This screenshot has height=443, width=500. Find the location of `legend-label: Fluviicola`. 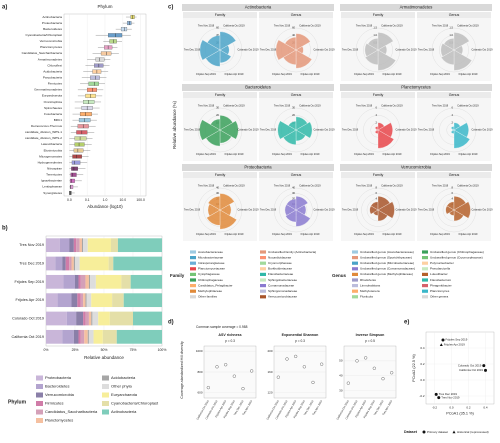

legend-label: Fluviicola is located at coordinates (366, 297).